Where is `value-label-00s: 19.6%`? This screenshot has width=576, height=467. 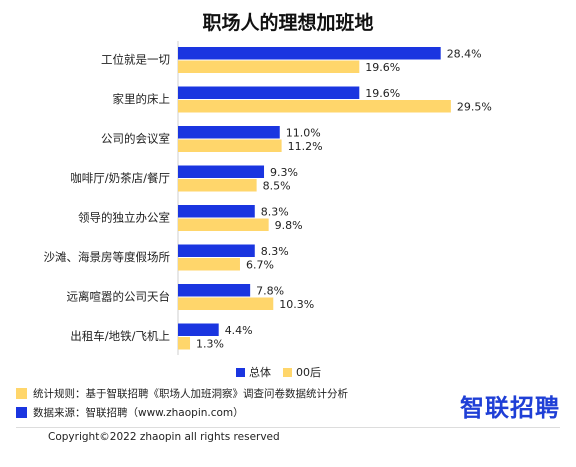
value-label-00s: 19.6% is located at coordinates (382, 67).